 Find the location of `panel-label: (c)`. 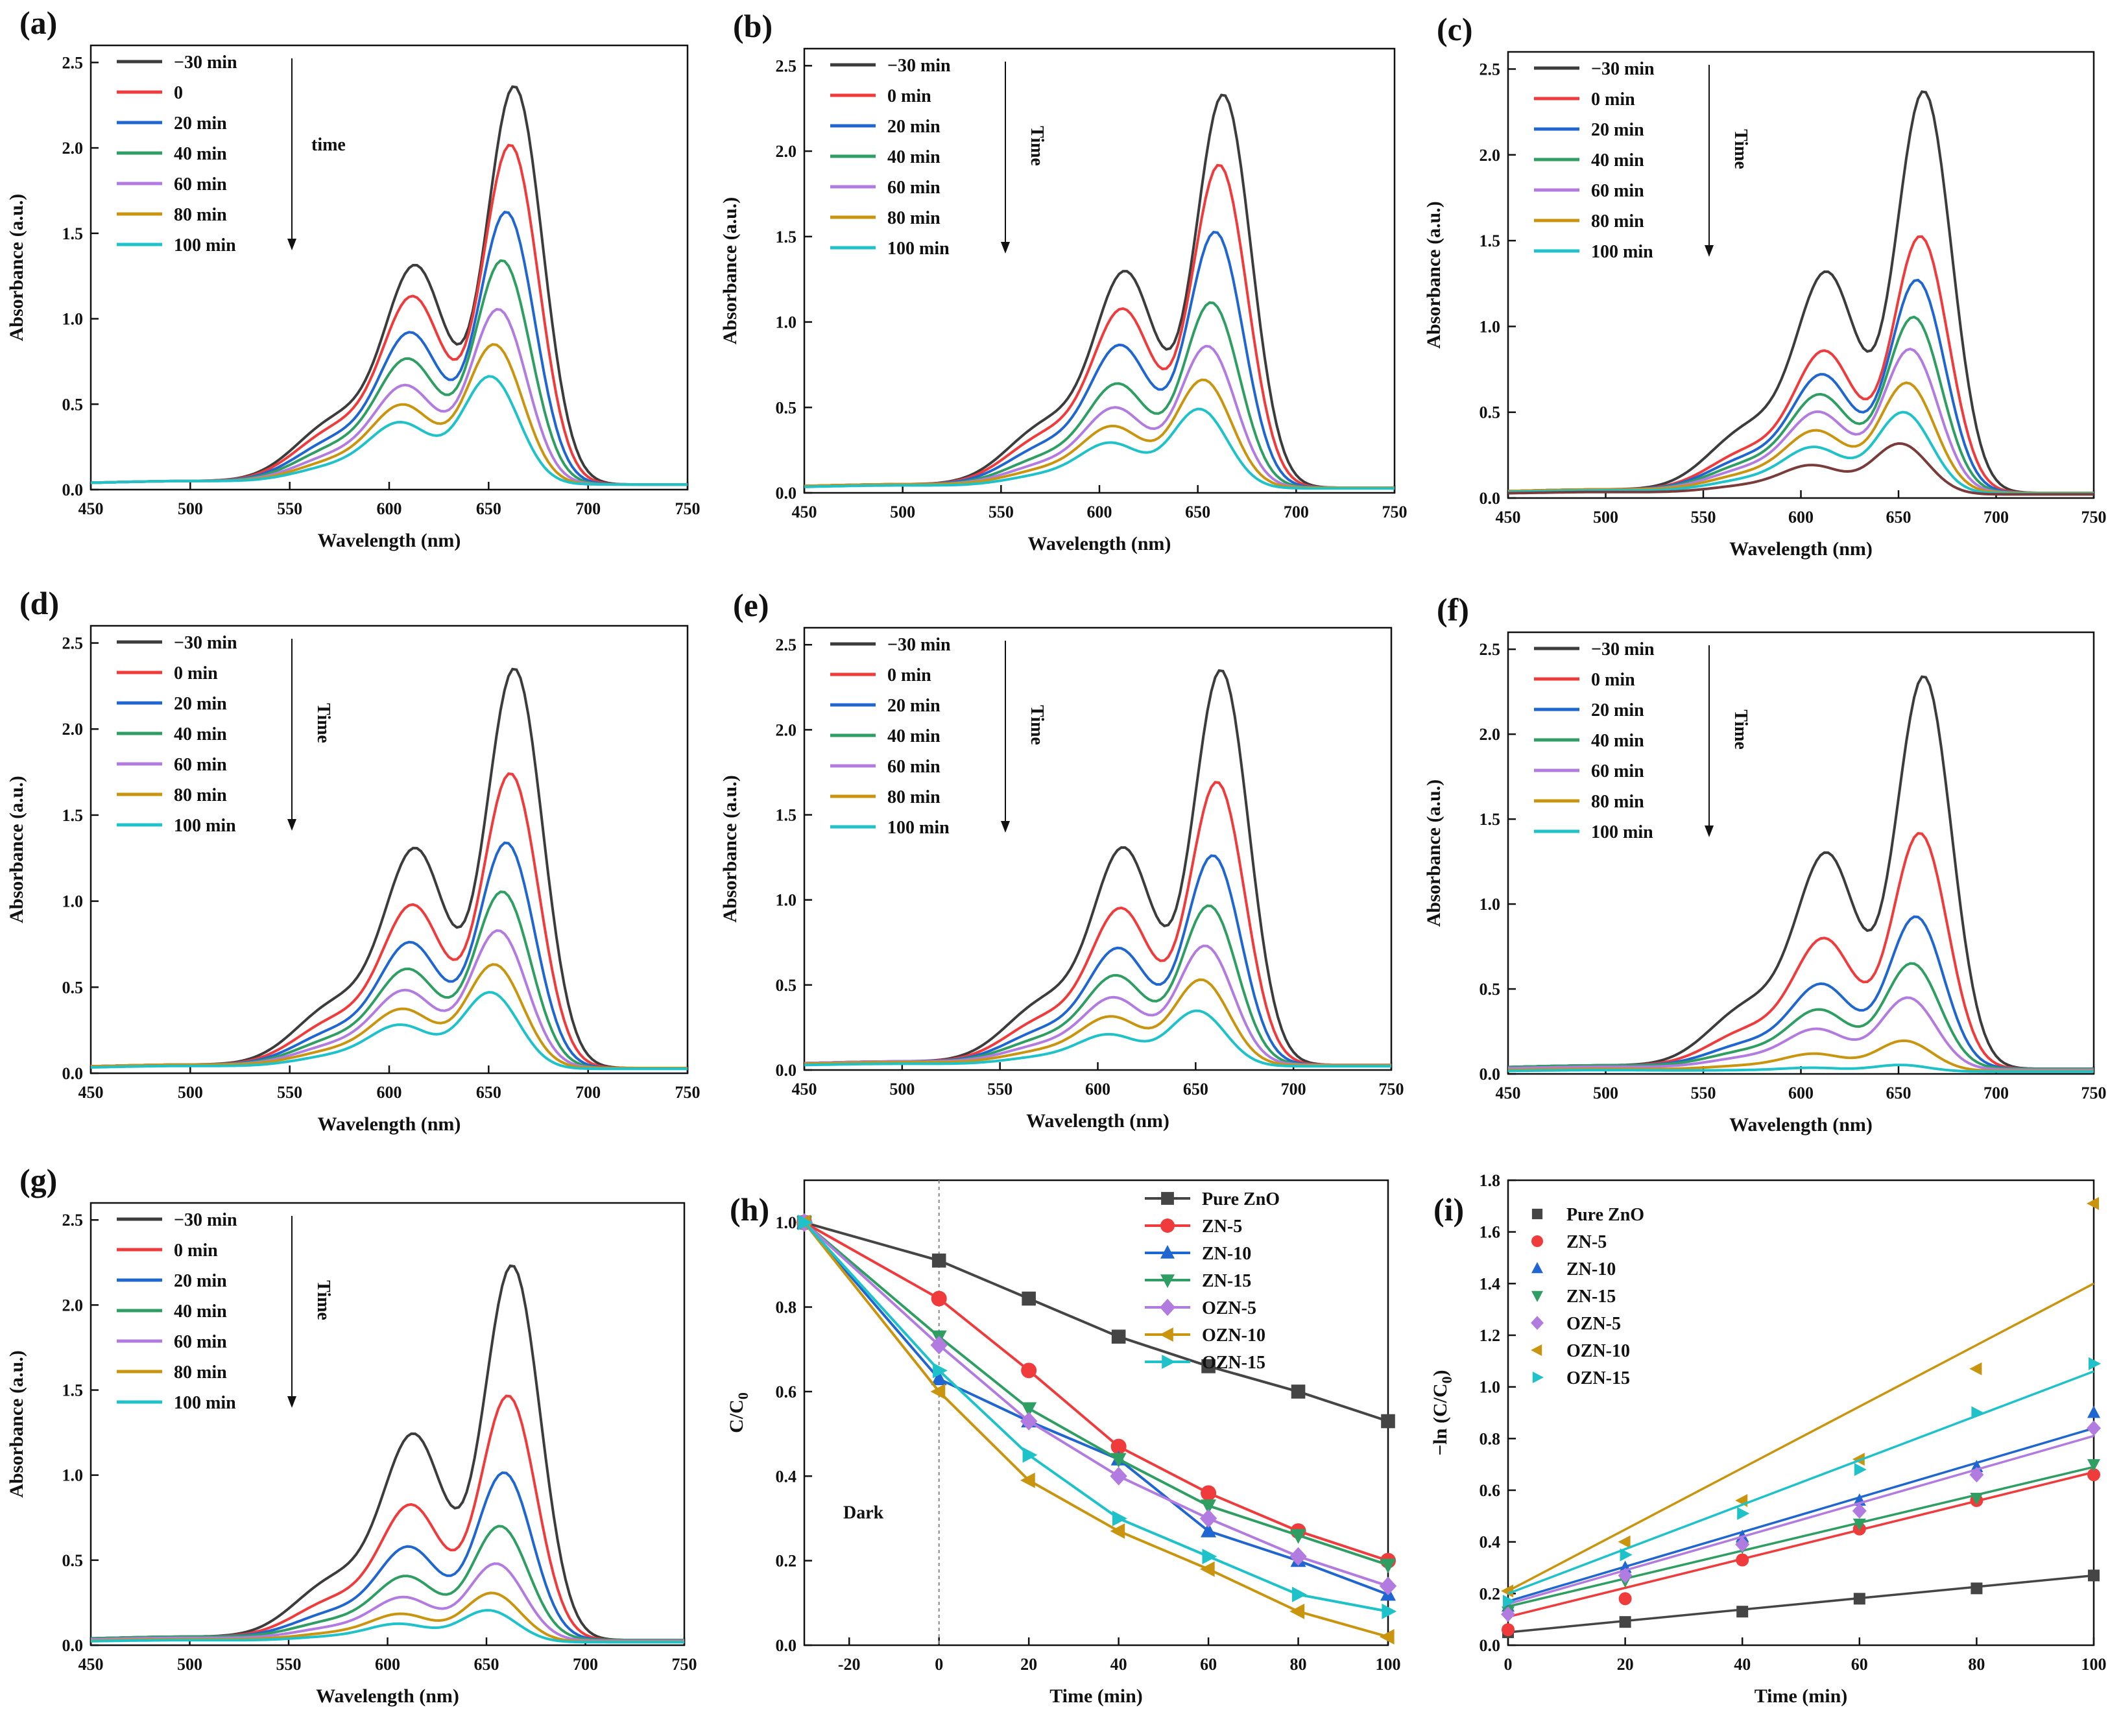

panel-label: (c) is located at coordinates (1455, 29).